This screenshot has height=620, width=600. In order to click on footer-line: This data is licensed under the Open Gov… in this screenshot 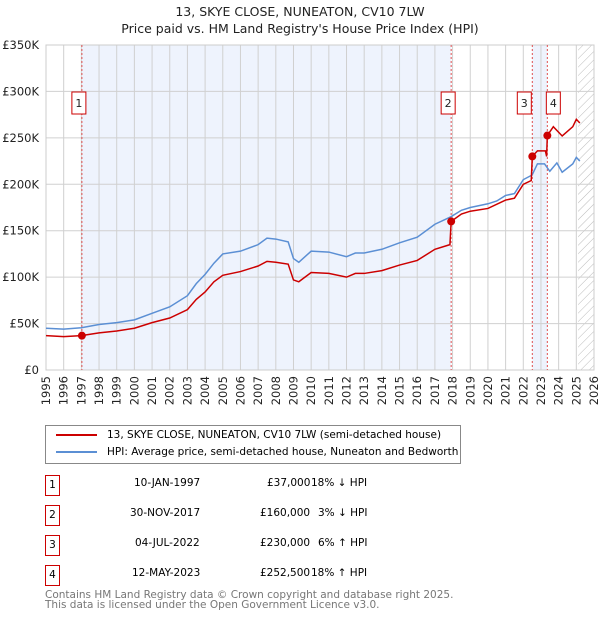, I will do `click(212, 605)`.